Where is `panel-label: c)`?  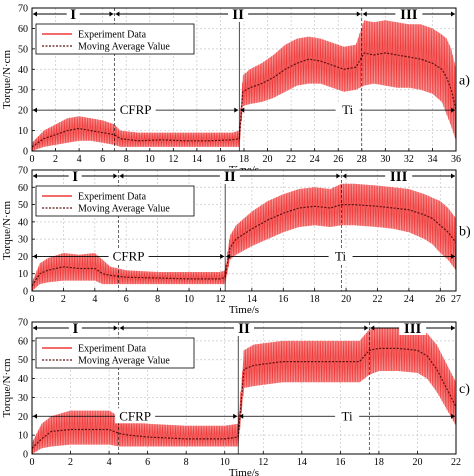
panel-label: c) is located at coordinates (464, 389).